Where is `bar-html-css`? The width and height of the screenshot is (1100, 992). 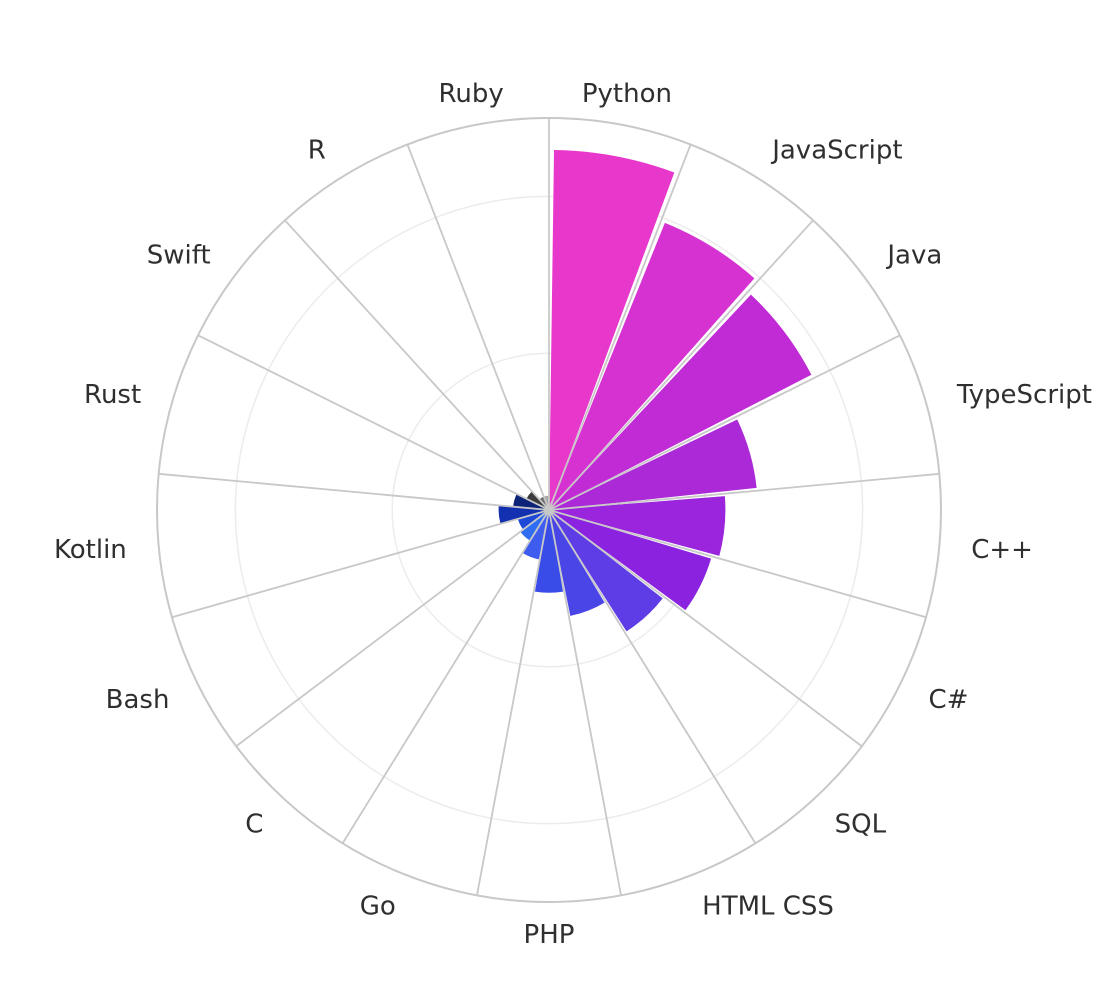
bar-html-css is located at coordinates (577, 563).